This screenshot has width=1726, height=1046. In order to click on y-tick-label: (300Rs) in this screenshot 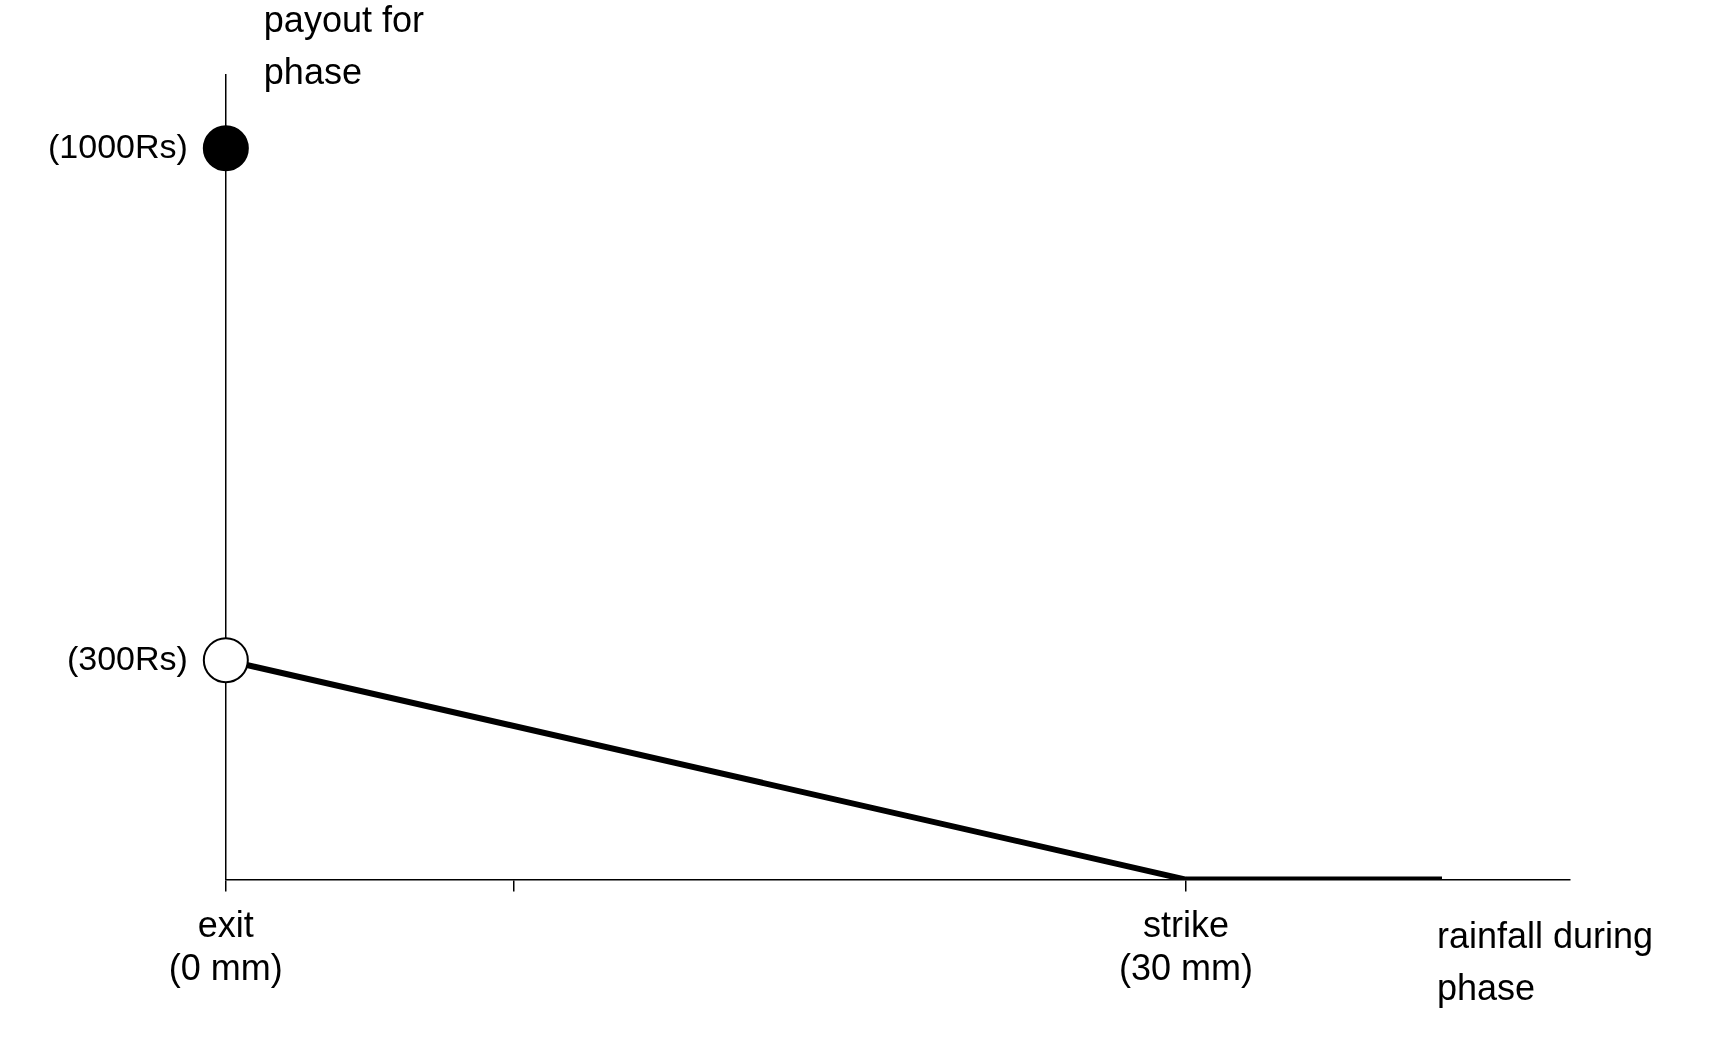, I will do `click(127, 657)`.